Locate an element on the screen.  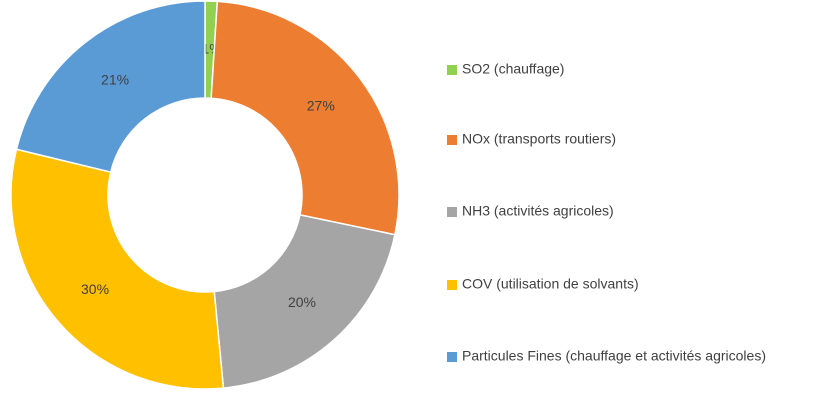
data-label: 30% is located at coordinates (95, 289).